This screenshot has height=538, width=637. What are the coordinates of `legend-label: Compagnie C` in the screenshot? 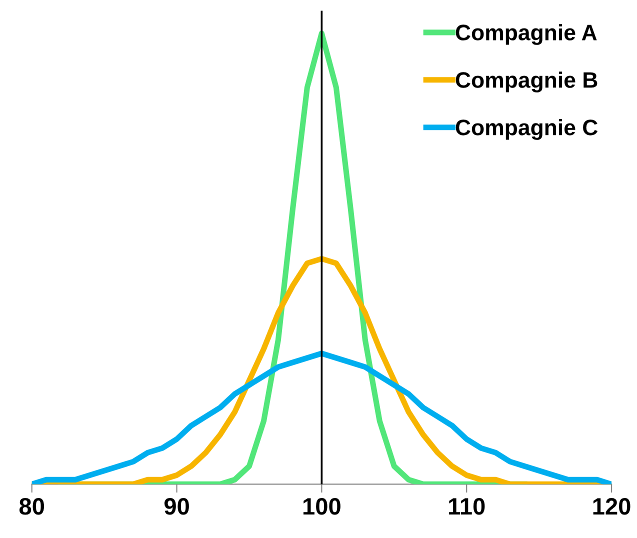 It's located at (527, 129).